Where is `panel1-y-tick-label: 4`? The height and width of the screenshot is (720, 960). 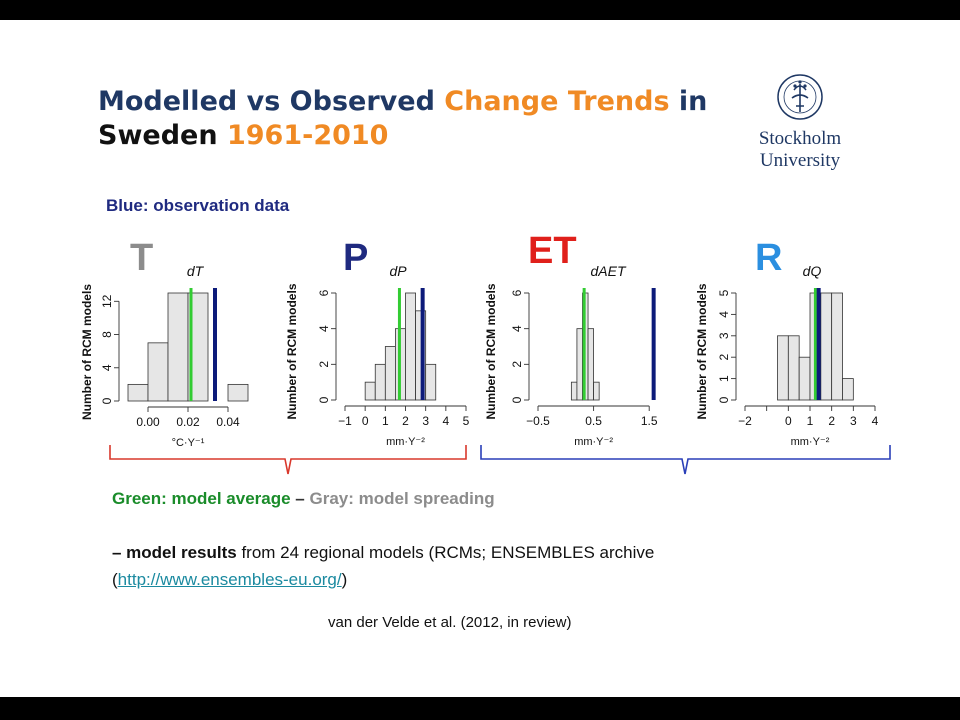 panel1-y-tick-label: 4 is located at coordinates (107, 367).